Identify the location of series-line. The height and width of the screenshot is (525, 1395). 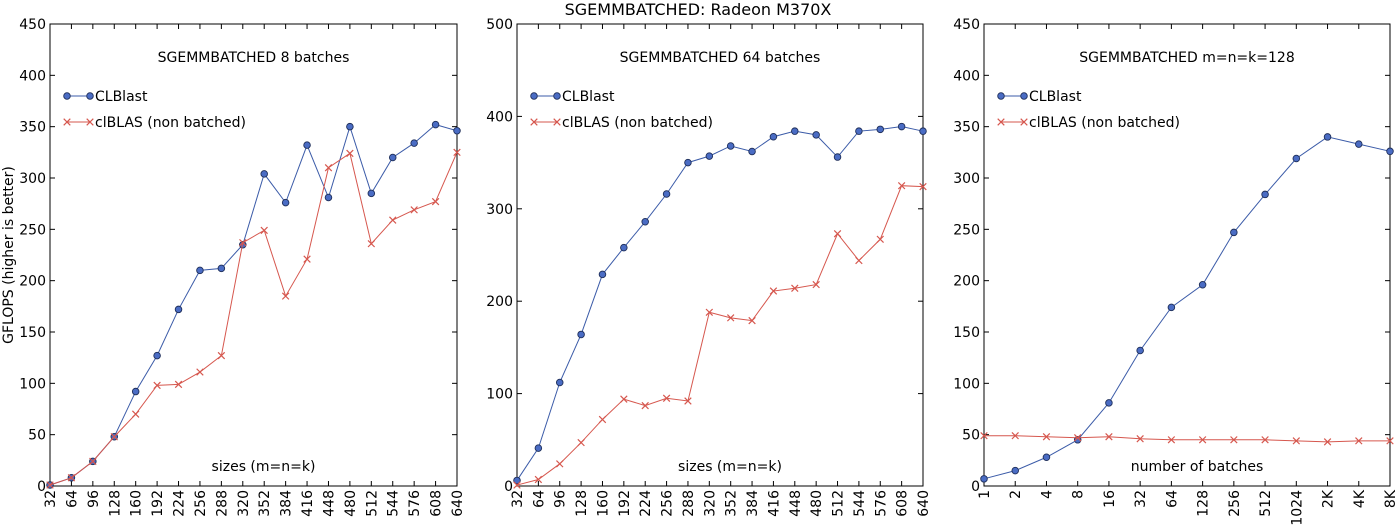
(1187, 439).